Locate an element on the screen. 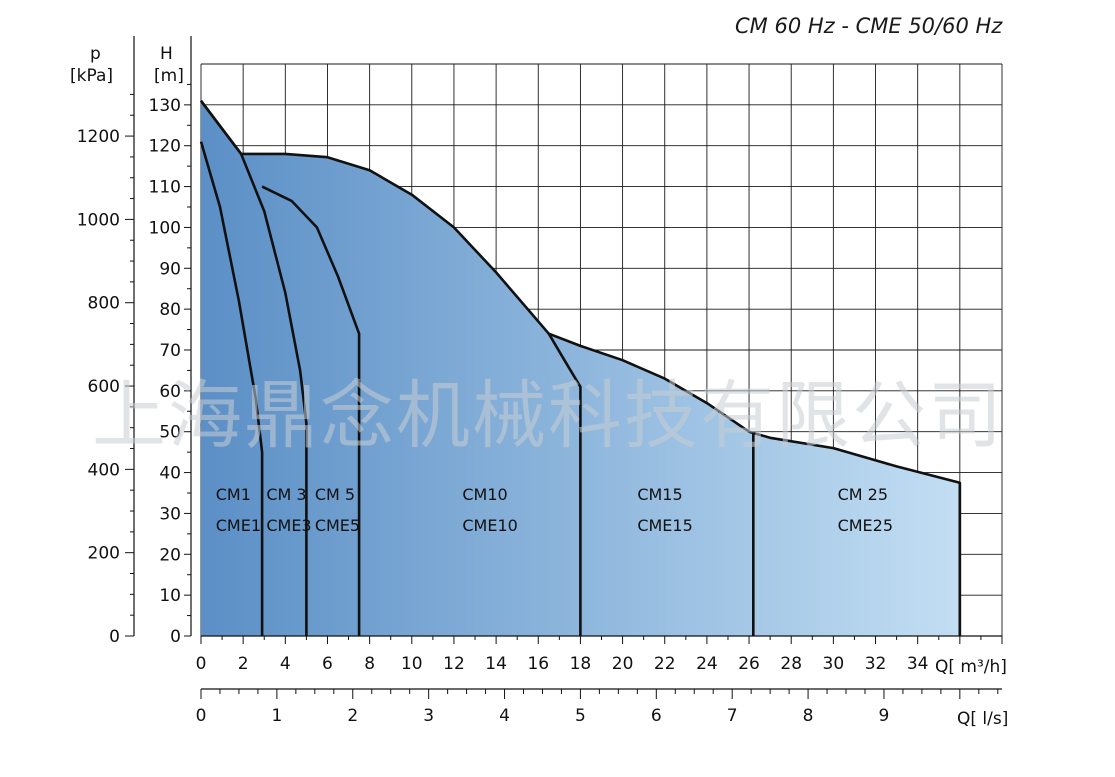 The height and width of the screenshot is (777, 1115). h-tick-label: 20 is located at coordinates (170, 555).